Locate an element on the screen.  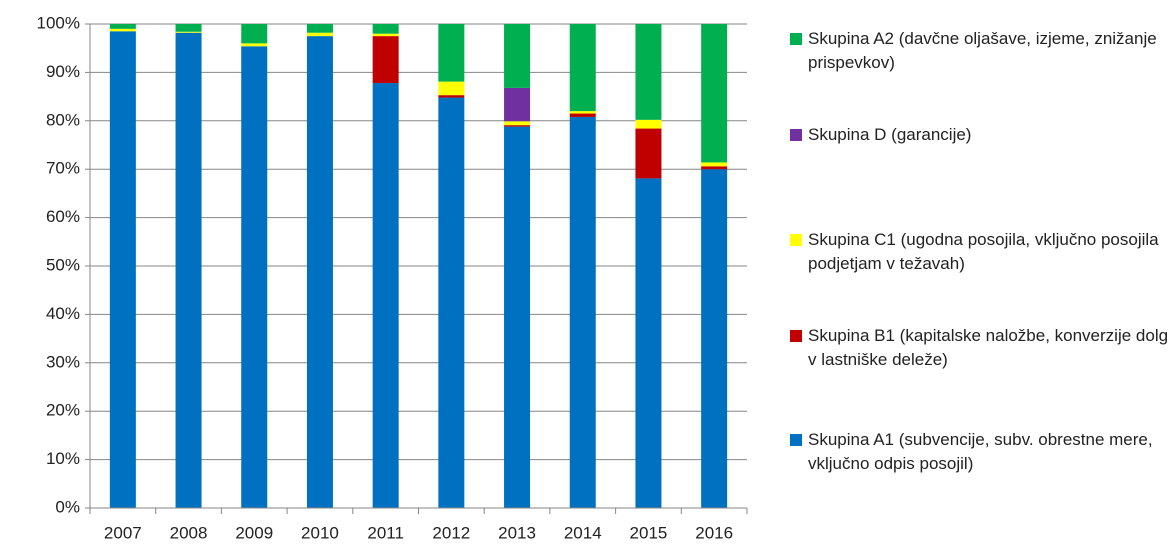
x-tick-label: 2009 is located at coordinates (254, 532).